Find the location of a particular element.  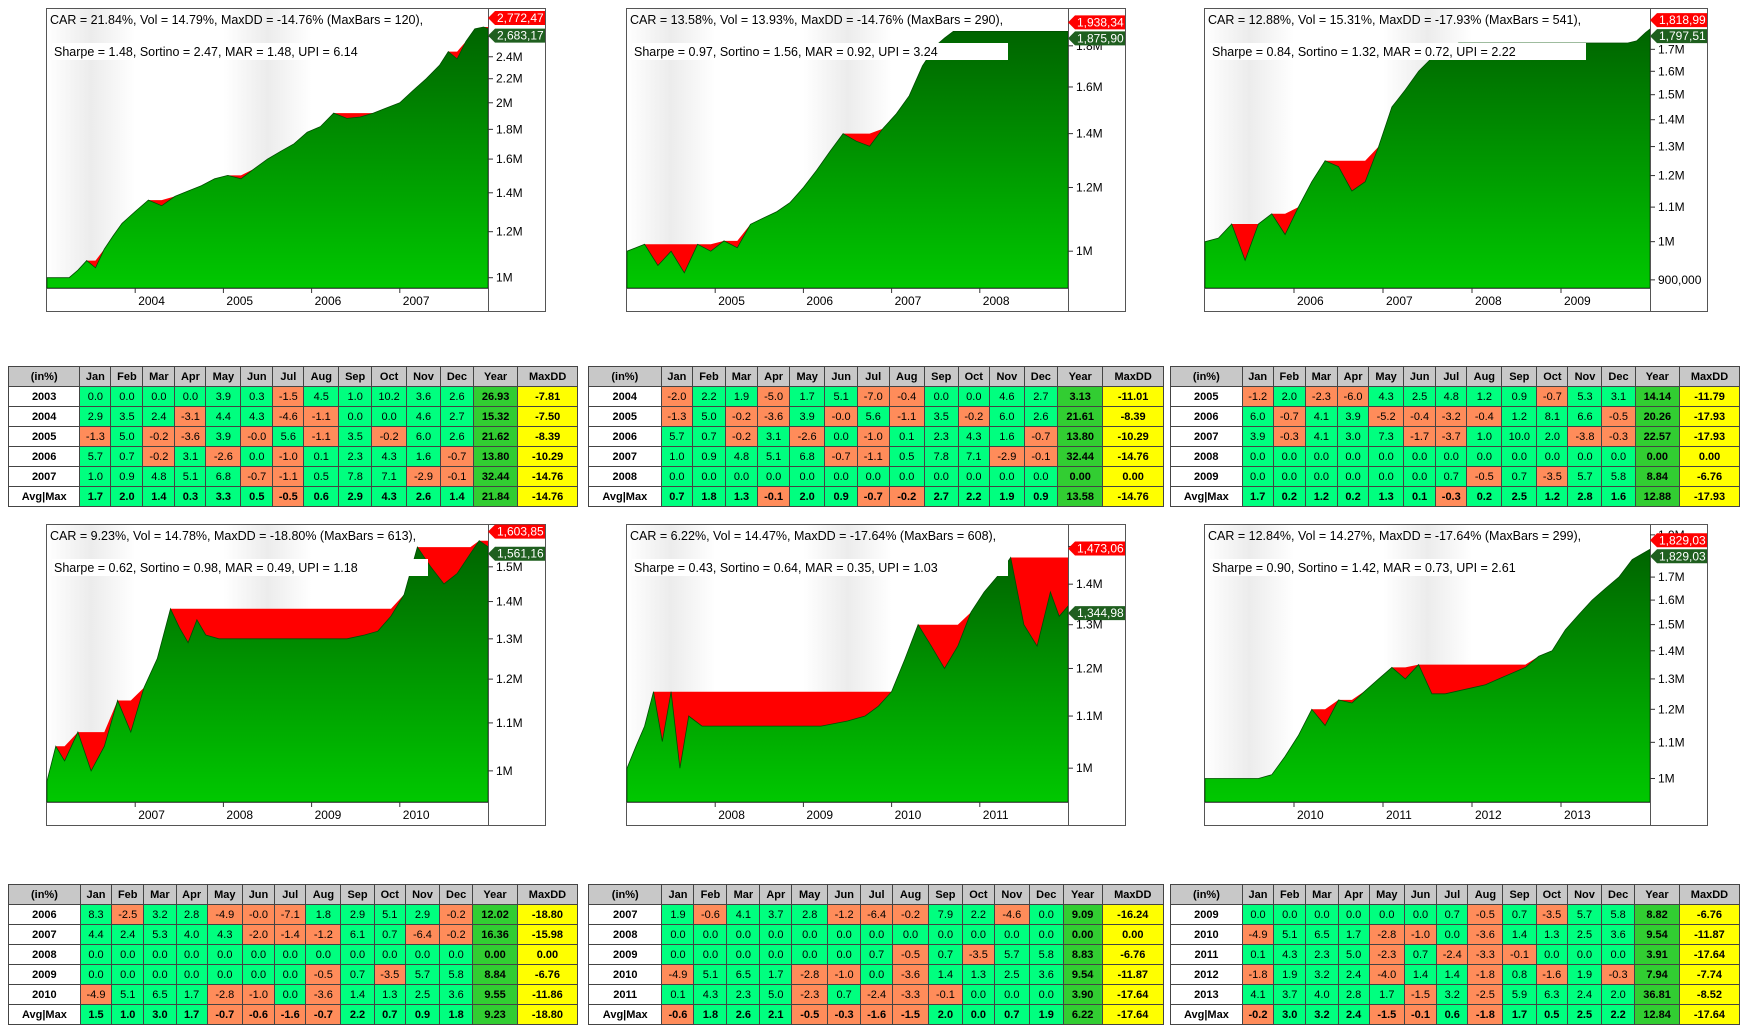

table-cell: 1.2 is located at coordinates (1519, 416).